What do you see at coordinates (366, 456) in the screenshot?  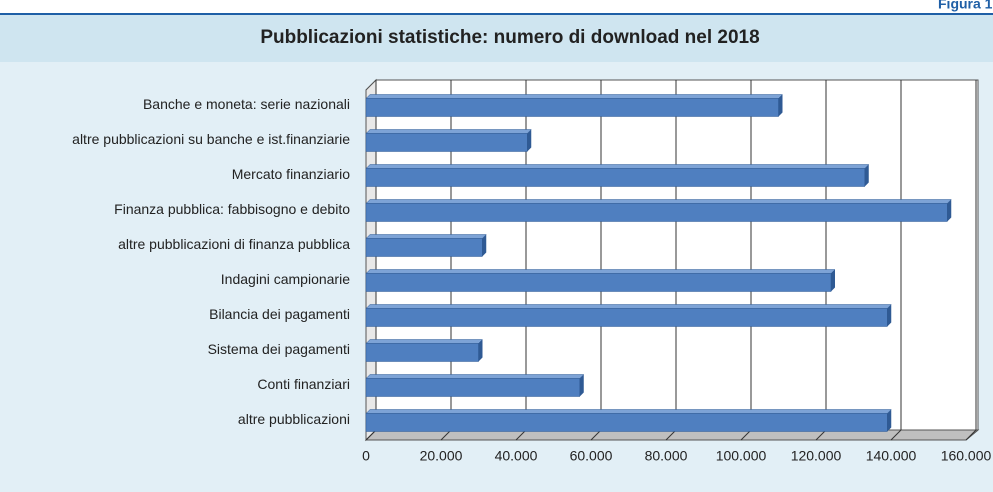 I see `x-tick-label: 0` at bounding box center [366, 456].